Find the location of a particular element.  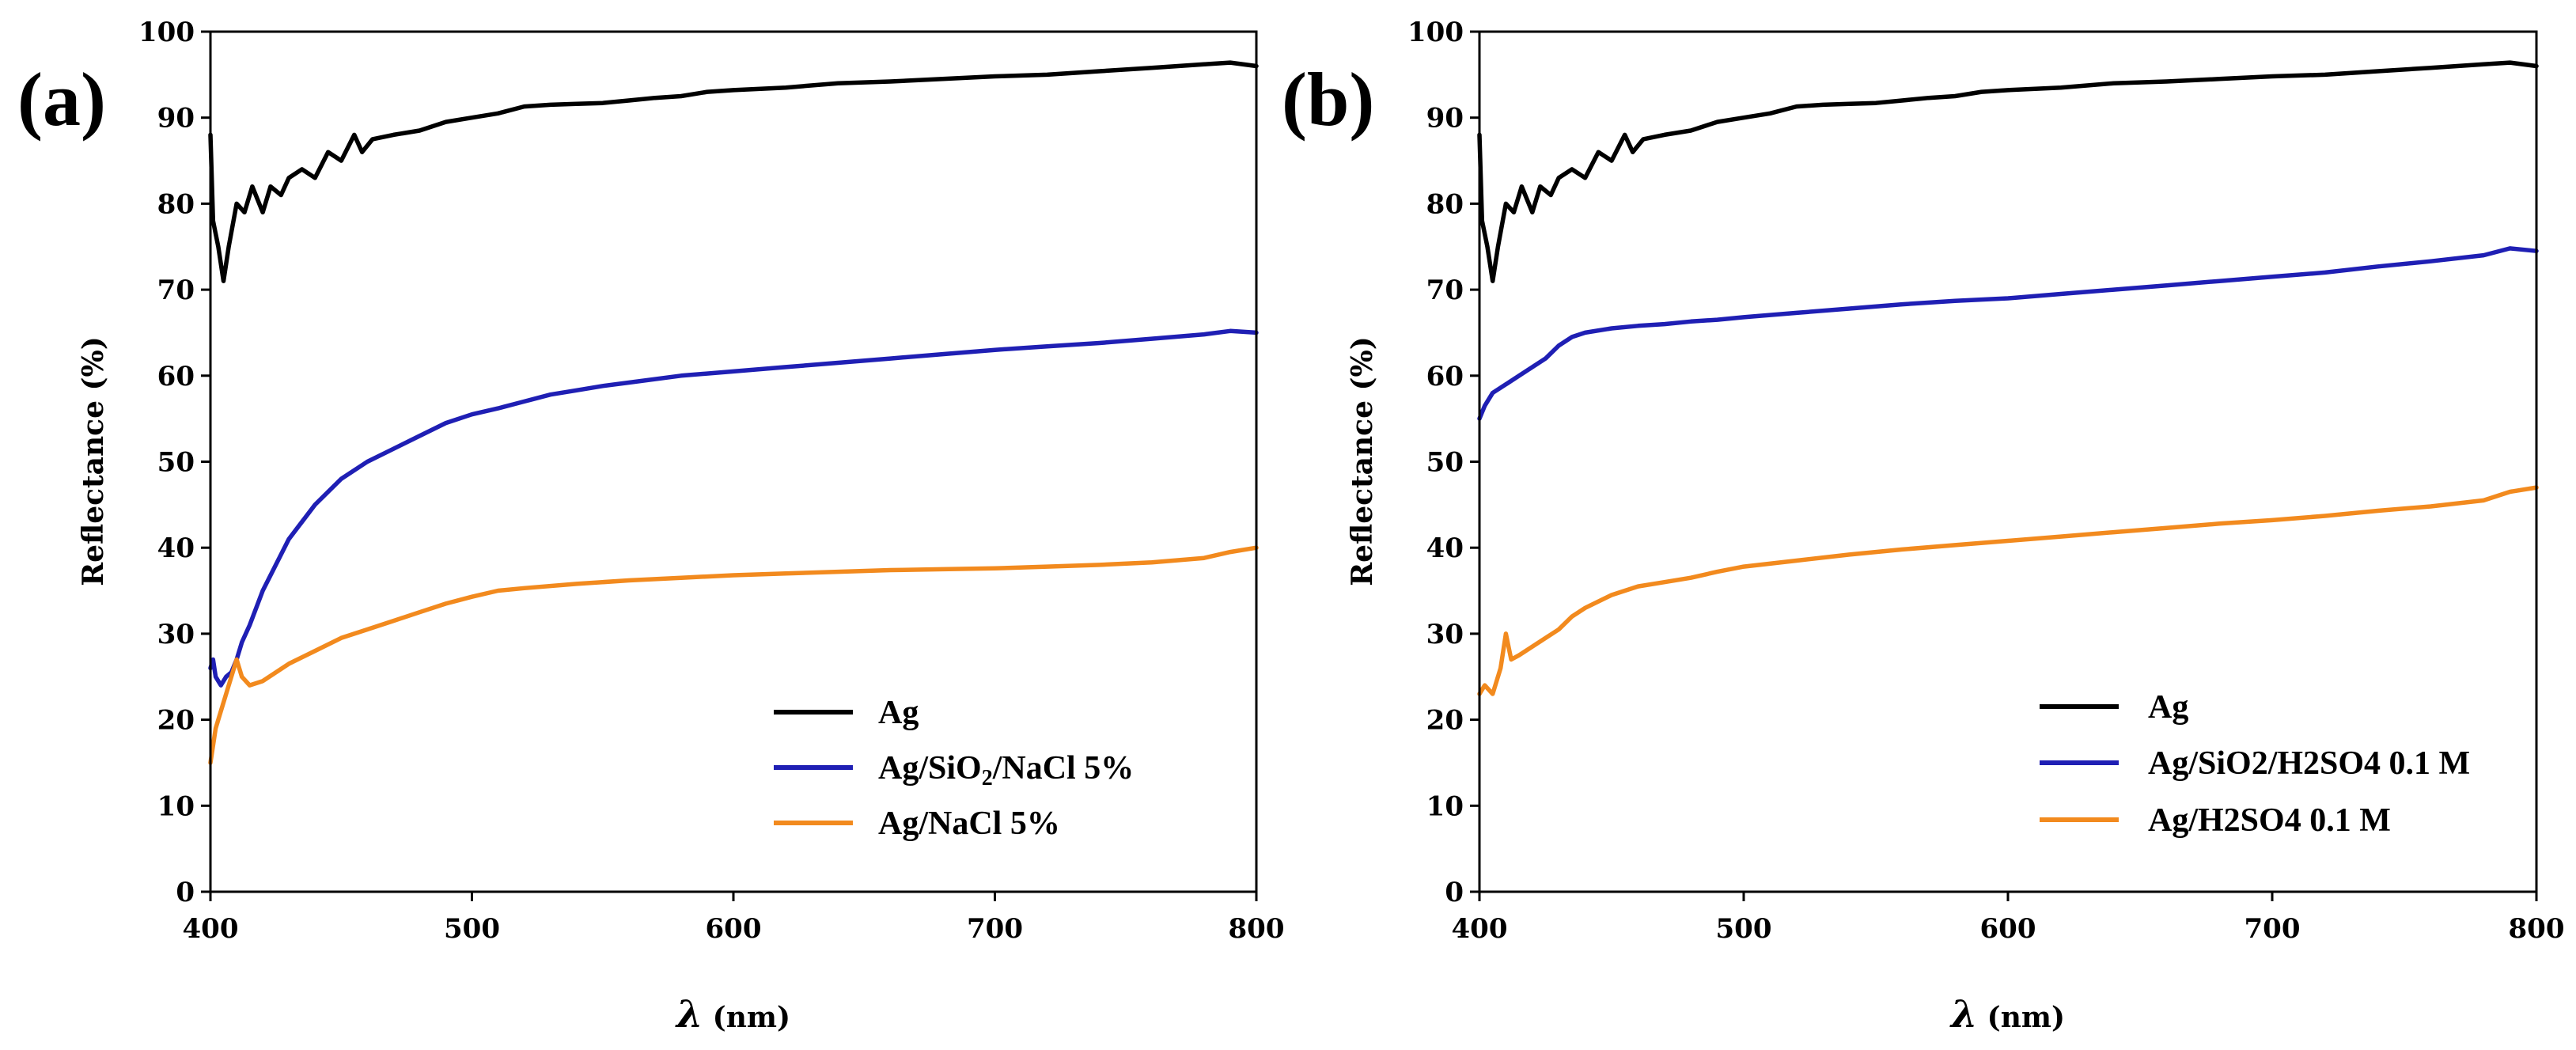

y-tick-label-b: 0 is located at coordinates (1454, 892).